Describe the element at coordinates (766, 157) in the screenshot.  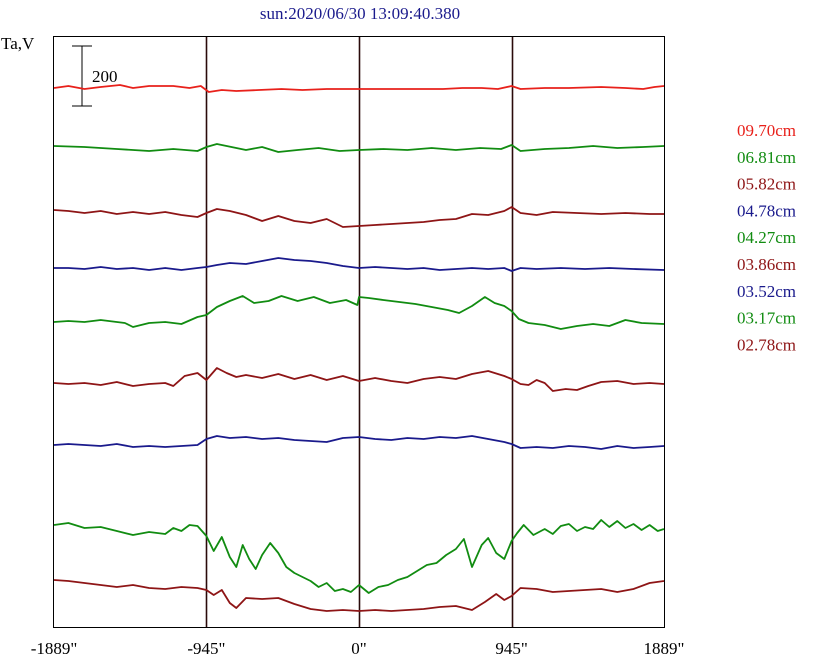
I see `legend-item-1: 06.81cm` at that location.